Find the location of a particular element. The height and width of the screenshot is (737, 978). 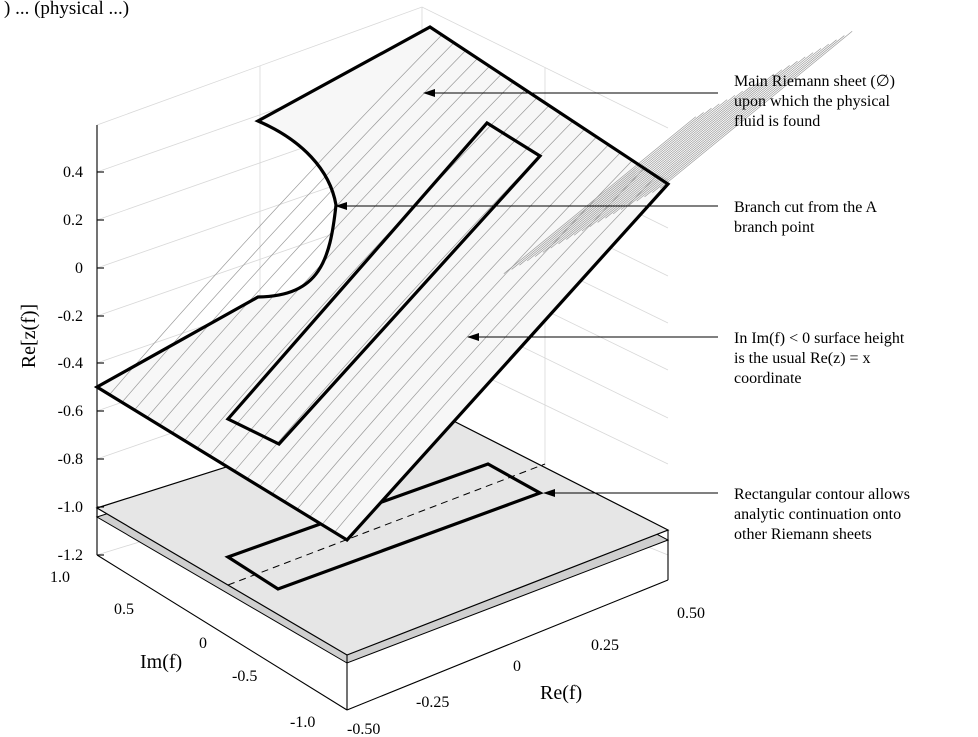

svg-text: coordinate is located at coordinates (768, 378).